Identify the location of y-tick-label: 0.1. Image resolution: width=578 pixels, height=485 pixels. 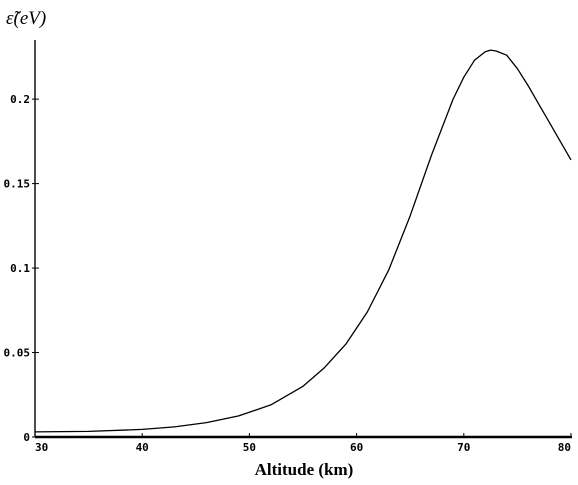
(20, 268).